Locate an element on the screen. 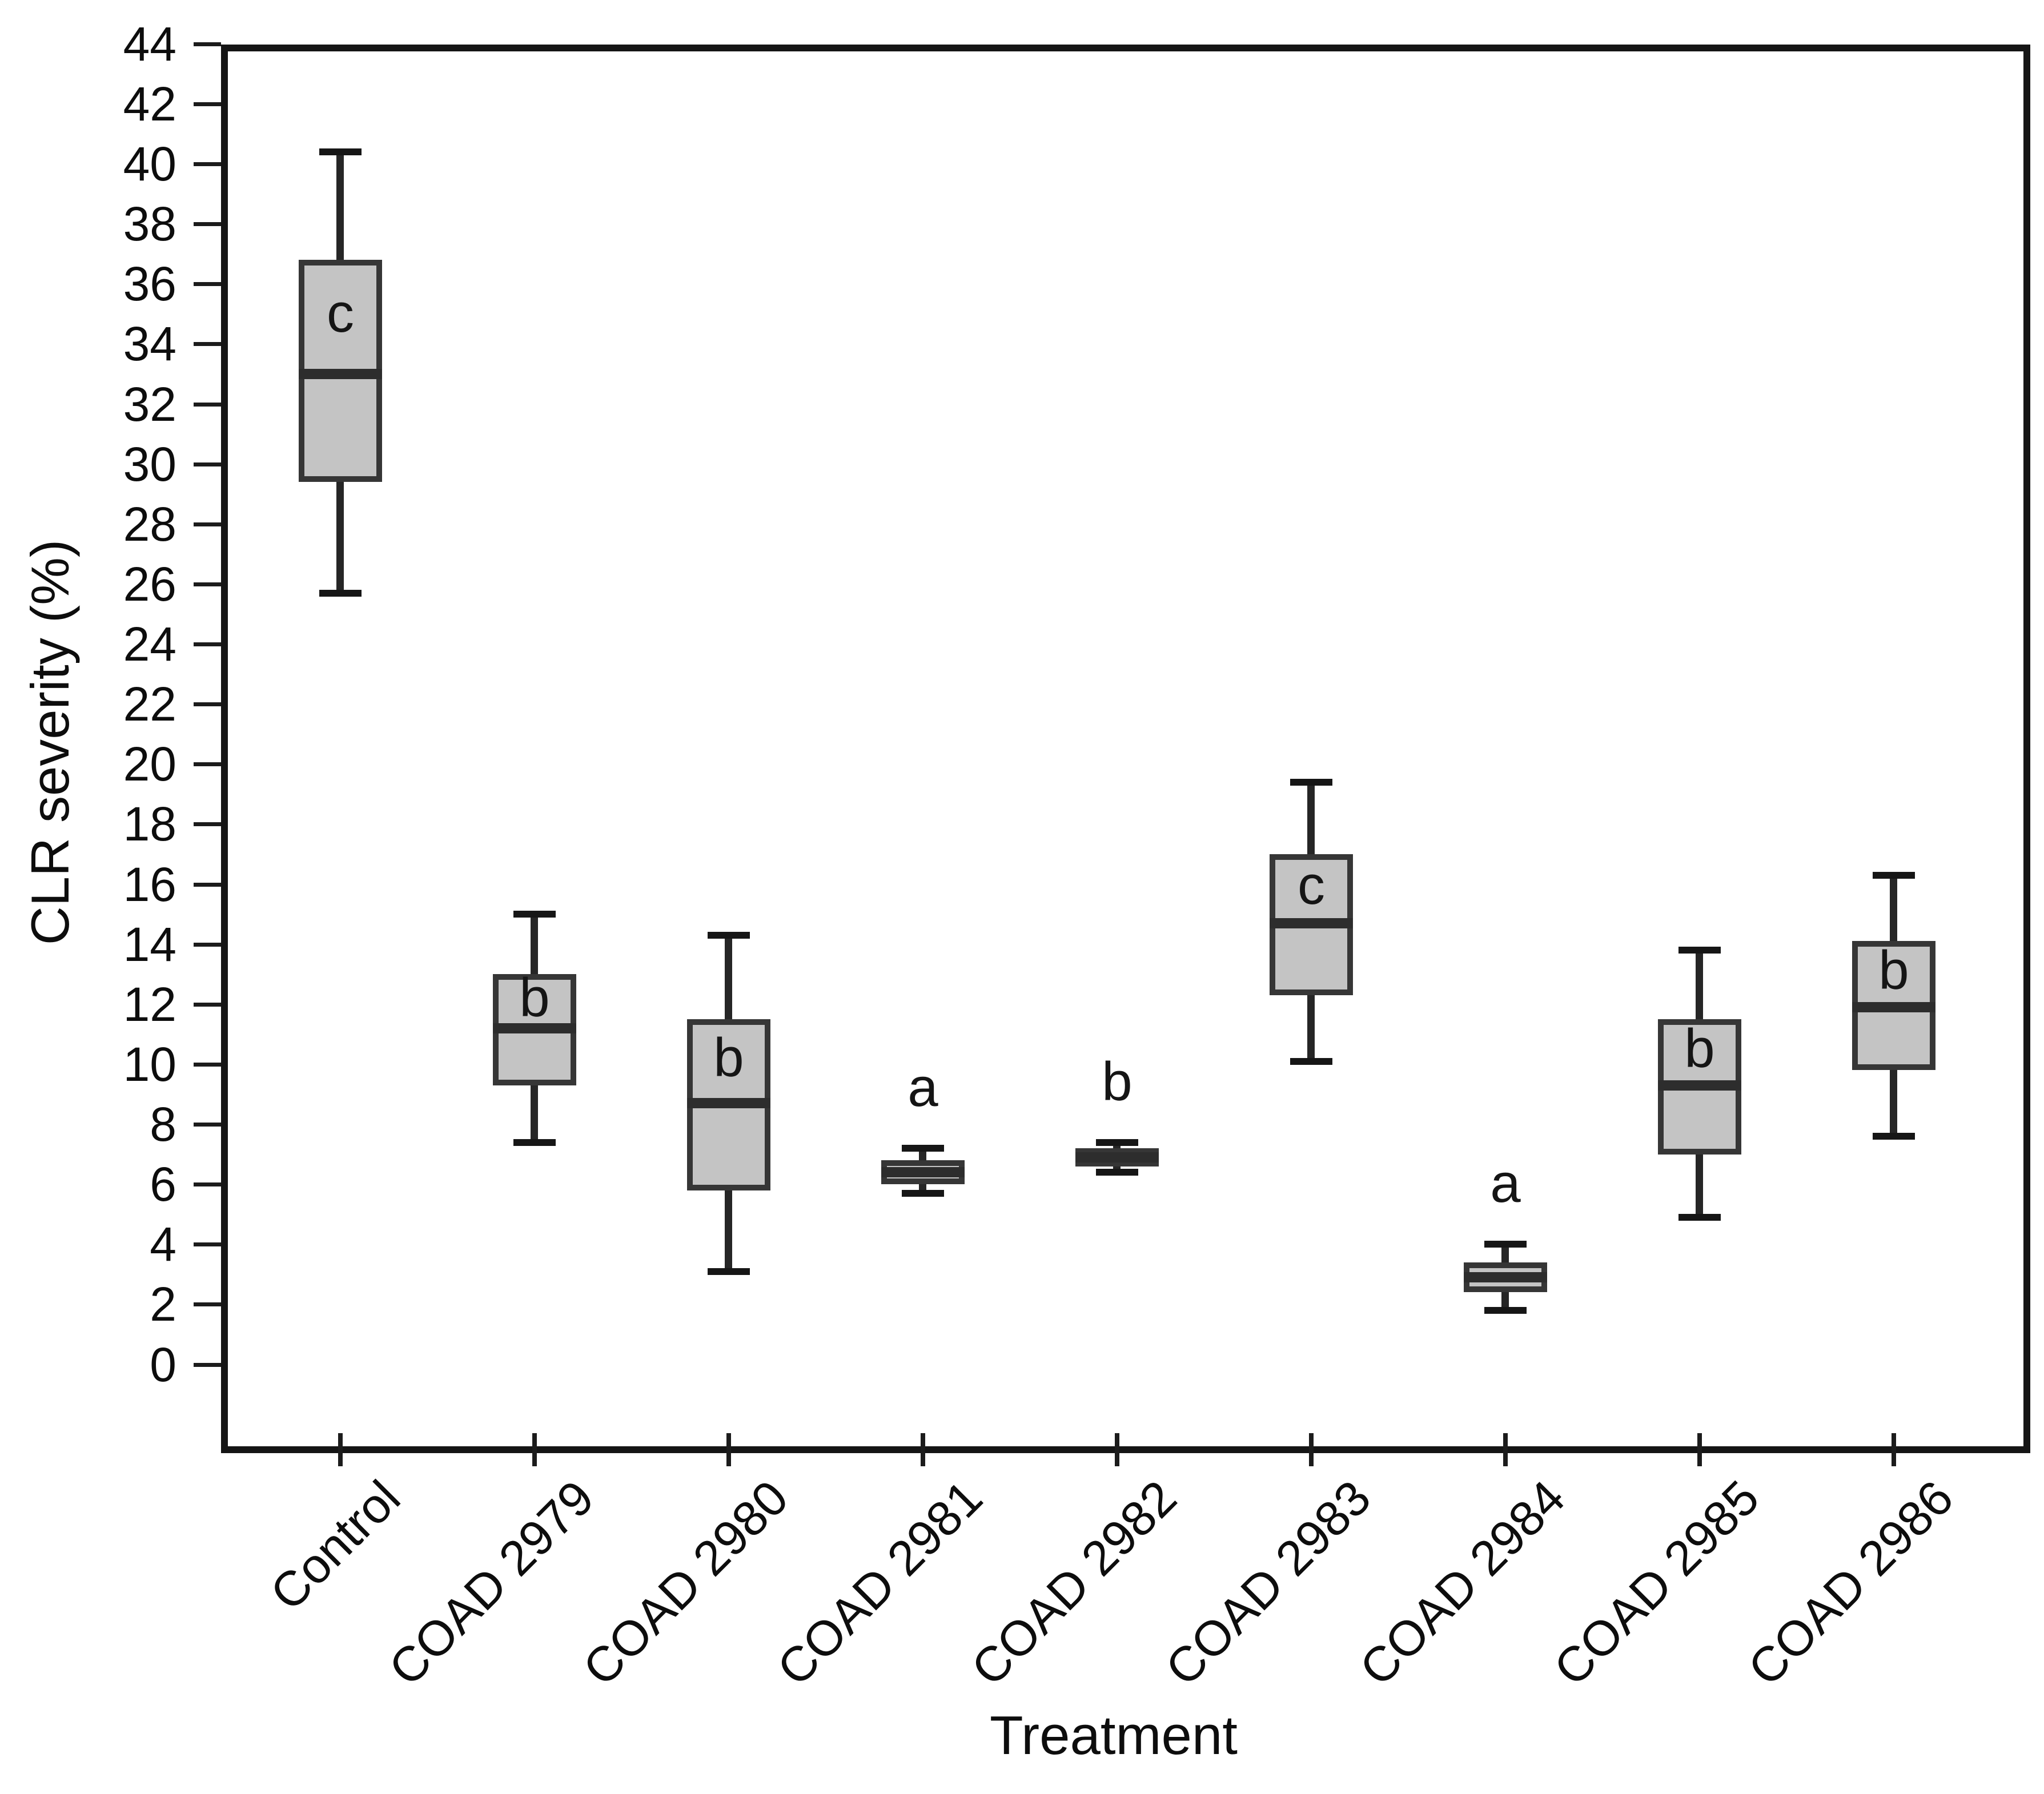 This screenshot has width=2044, height=1794. y-tick-label: 36 is located at coordinates (149, 284).